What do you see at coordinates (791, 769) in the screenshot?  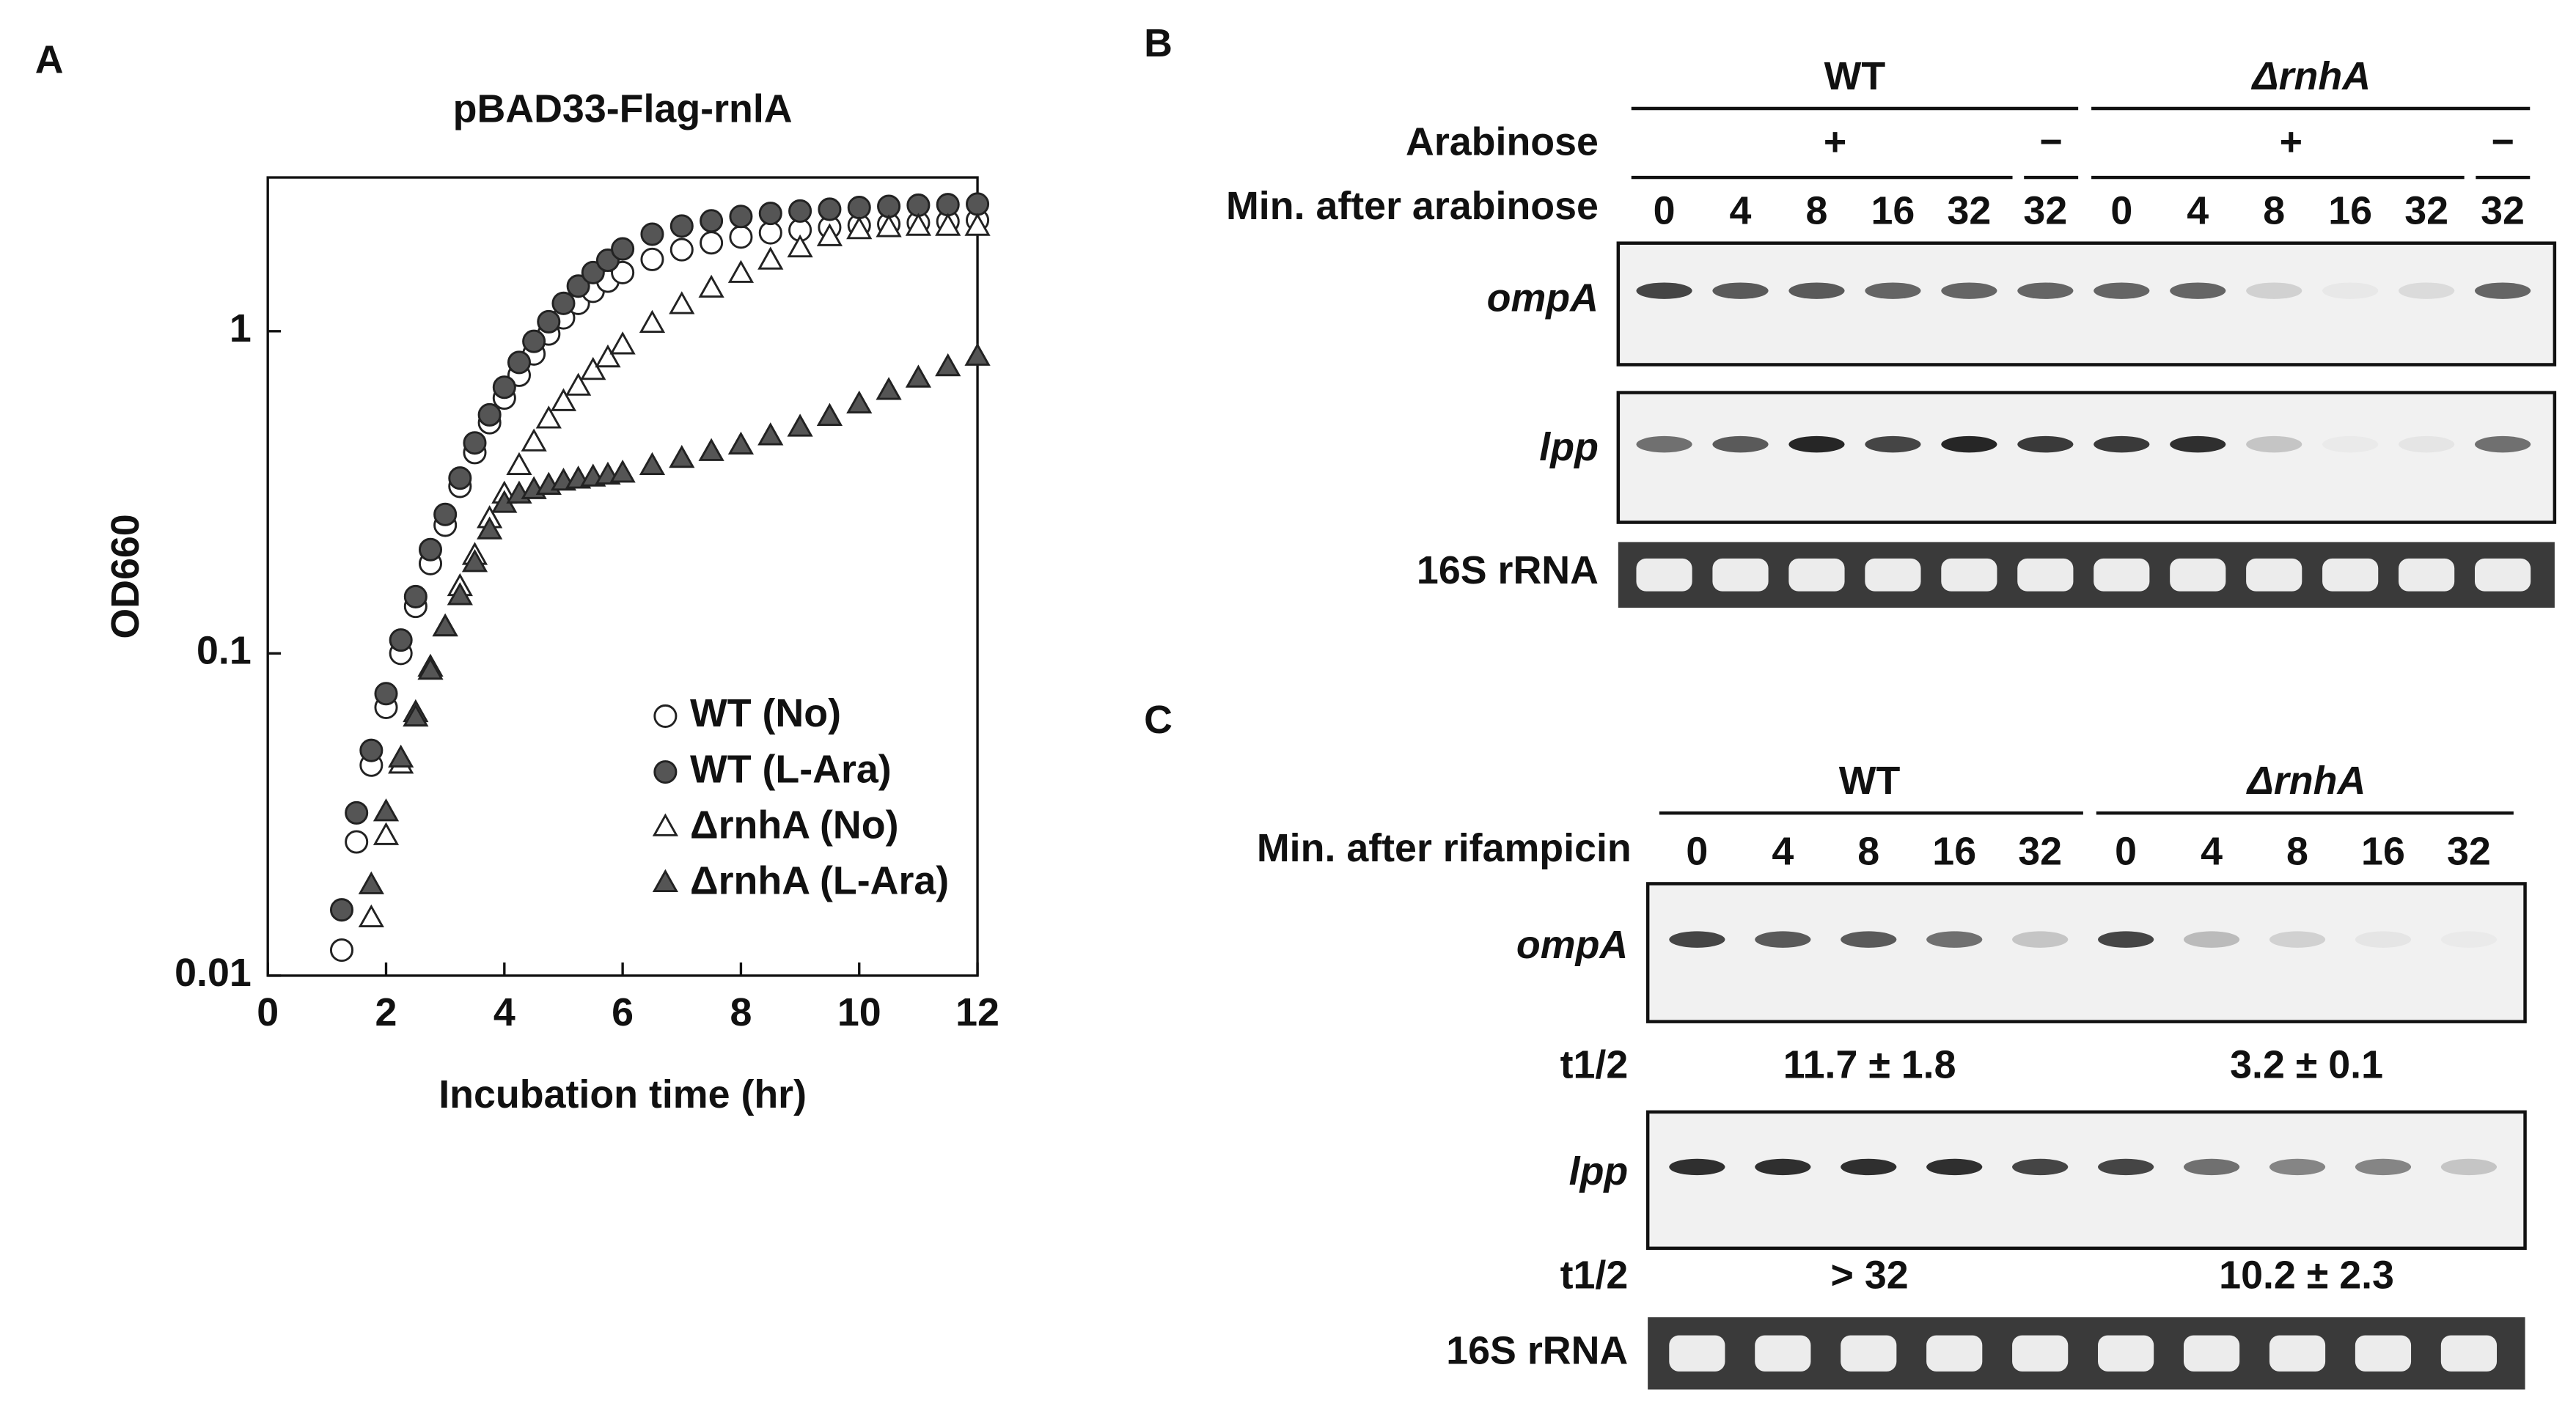 I see `legend-label: WT (L-Ara)` at bounding box center [791, 769].